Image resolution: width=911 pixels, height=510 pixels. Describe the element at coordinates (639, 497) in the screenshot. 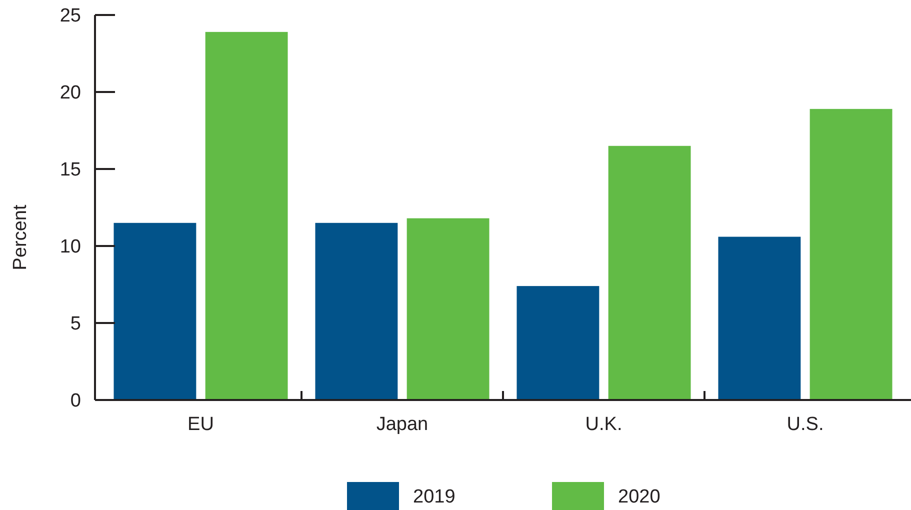

I see `legend-label: 2020` at that location.